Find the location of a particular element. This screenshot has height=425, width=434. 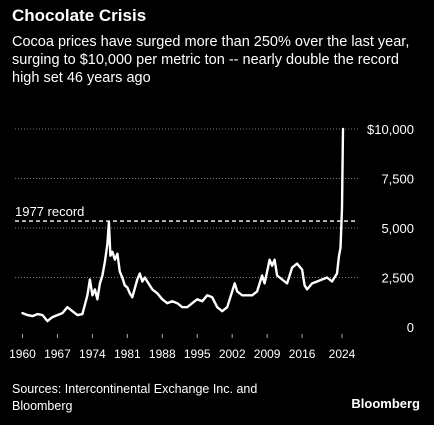

reference-line-group: 1977 record is located at coordinates (186, 213).